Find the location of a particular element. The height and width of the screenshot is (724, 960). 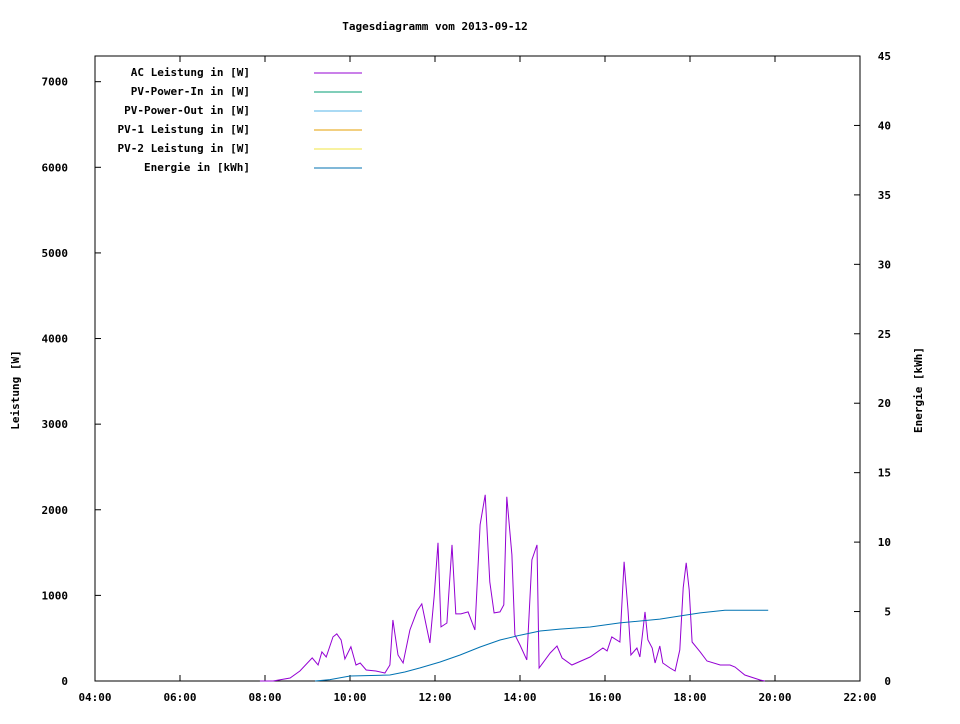

y2-axis-label: Energie [kWh] is located at coordinates (918, 390).